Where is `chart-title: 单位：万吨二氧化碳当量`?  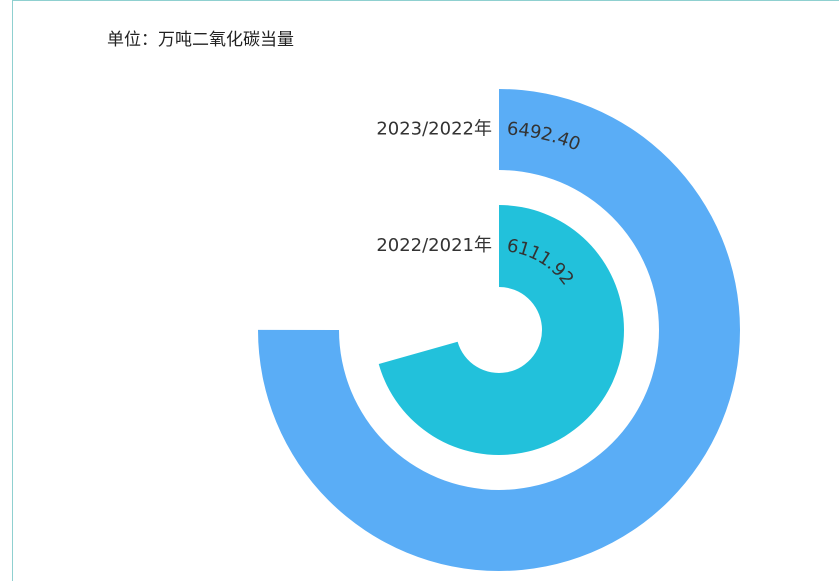
chart-title: 单位：万吨二氧化碳当量 is located at coordinates (200, 40).